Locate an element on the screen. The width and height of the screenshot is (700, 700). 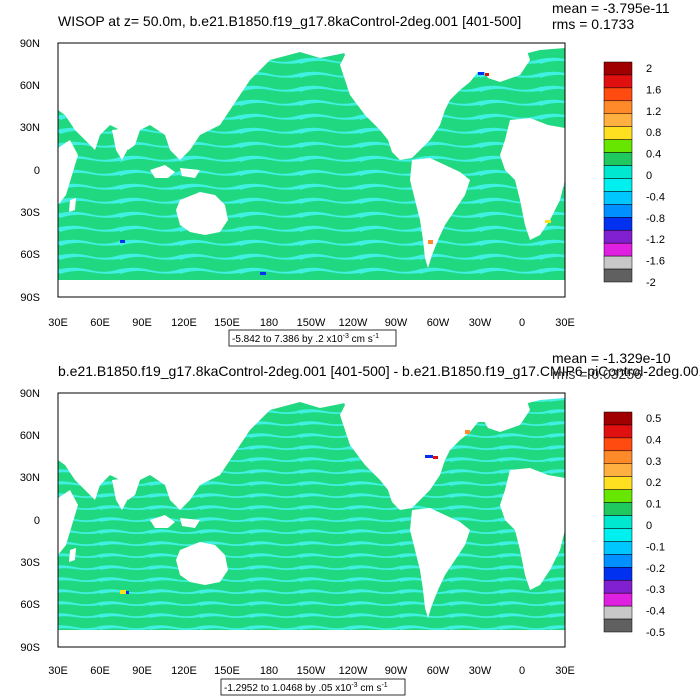
colorbar-label: -0.3 is located at coordinates (655, 590).